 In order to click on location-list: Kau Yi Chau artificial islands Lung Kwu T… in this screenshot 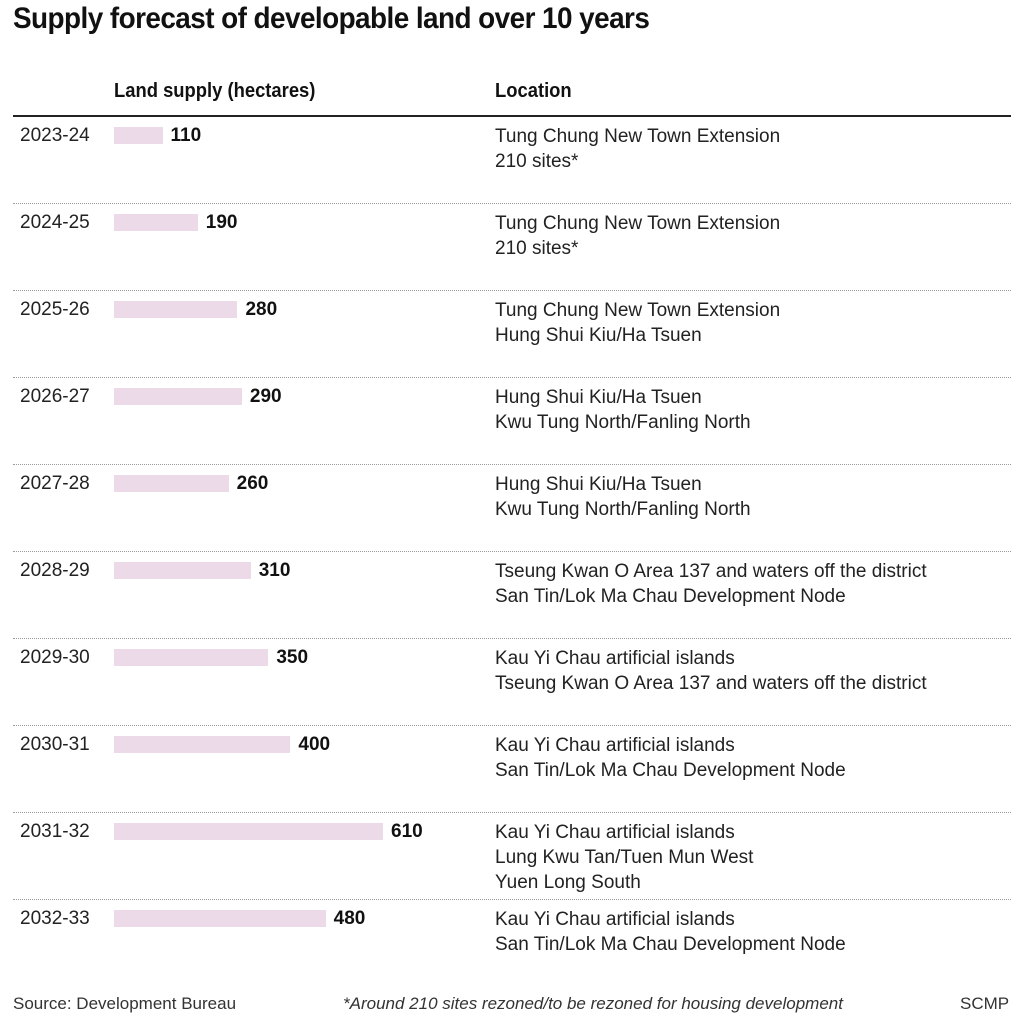, I will do `click(624, 857)`.